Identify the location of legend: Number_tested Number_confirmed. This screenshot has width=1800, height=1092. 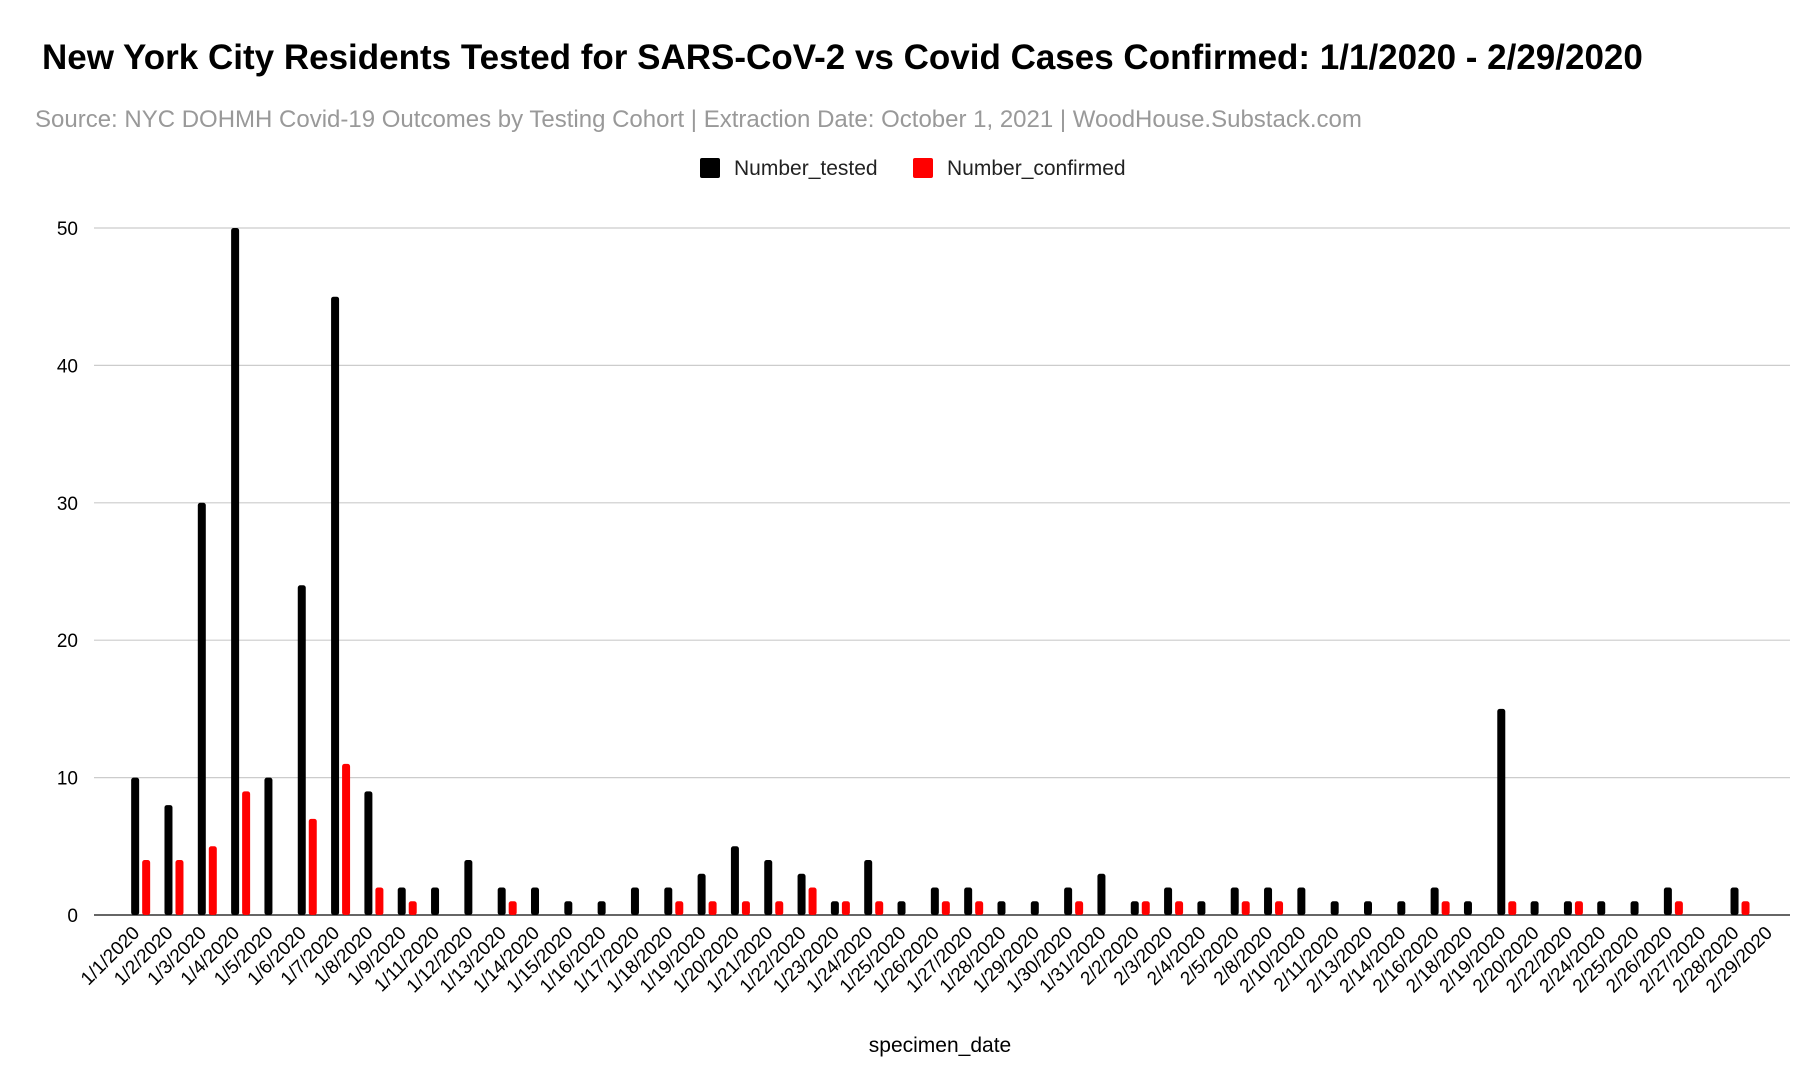
(913, 168).